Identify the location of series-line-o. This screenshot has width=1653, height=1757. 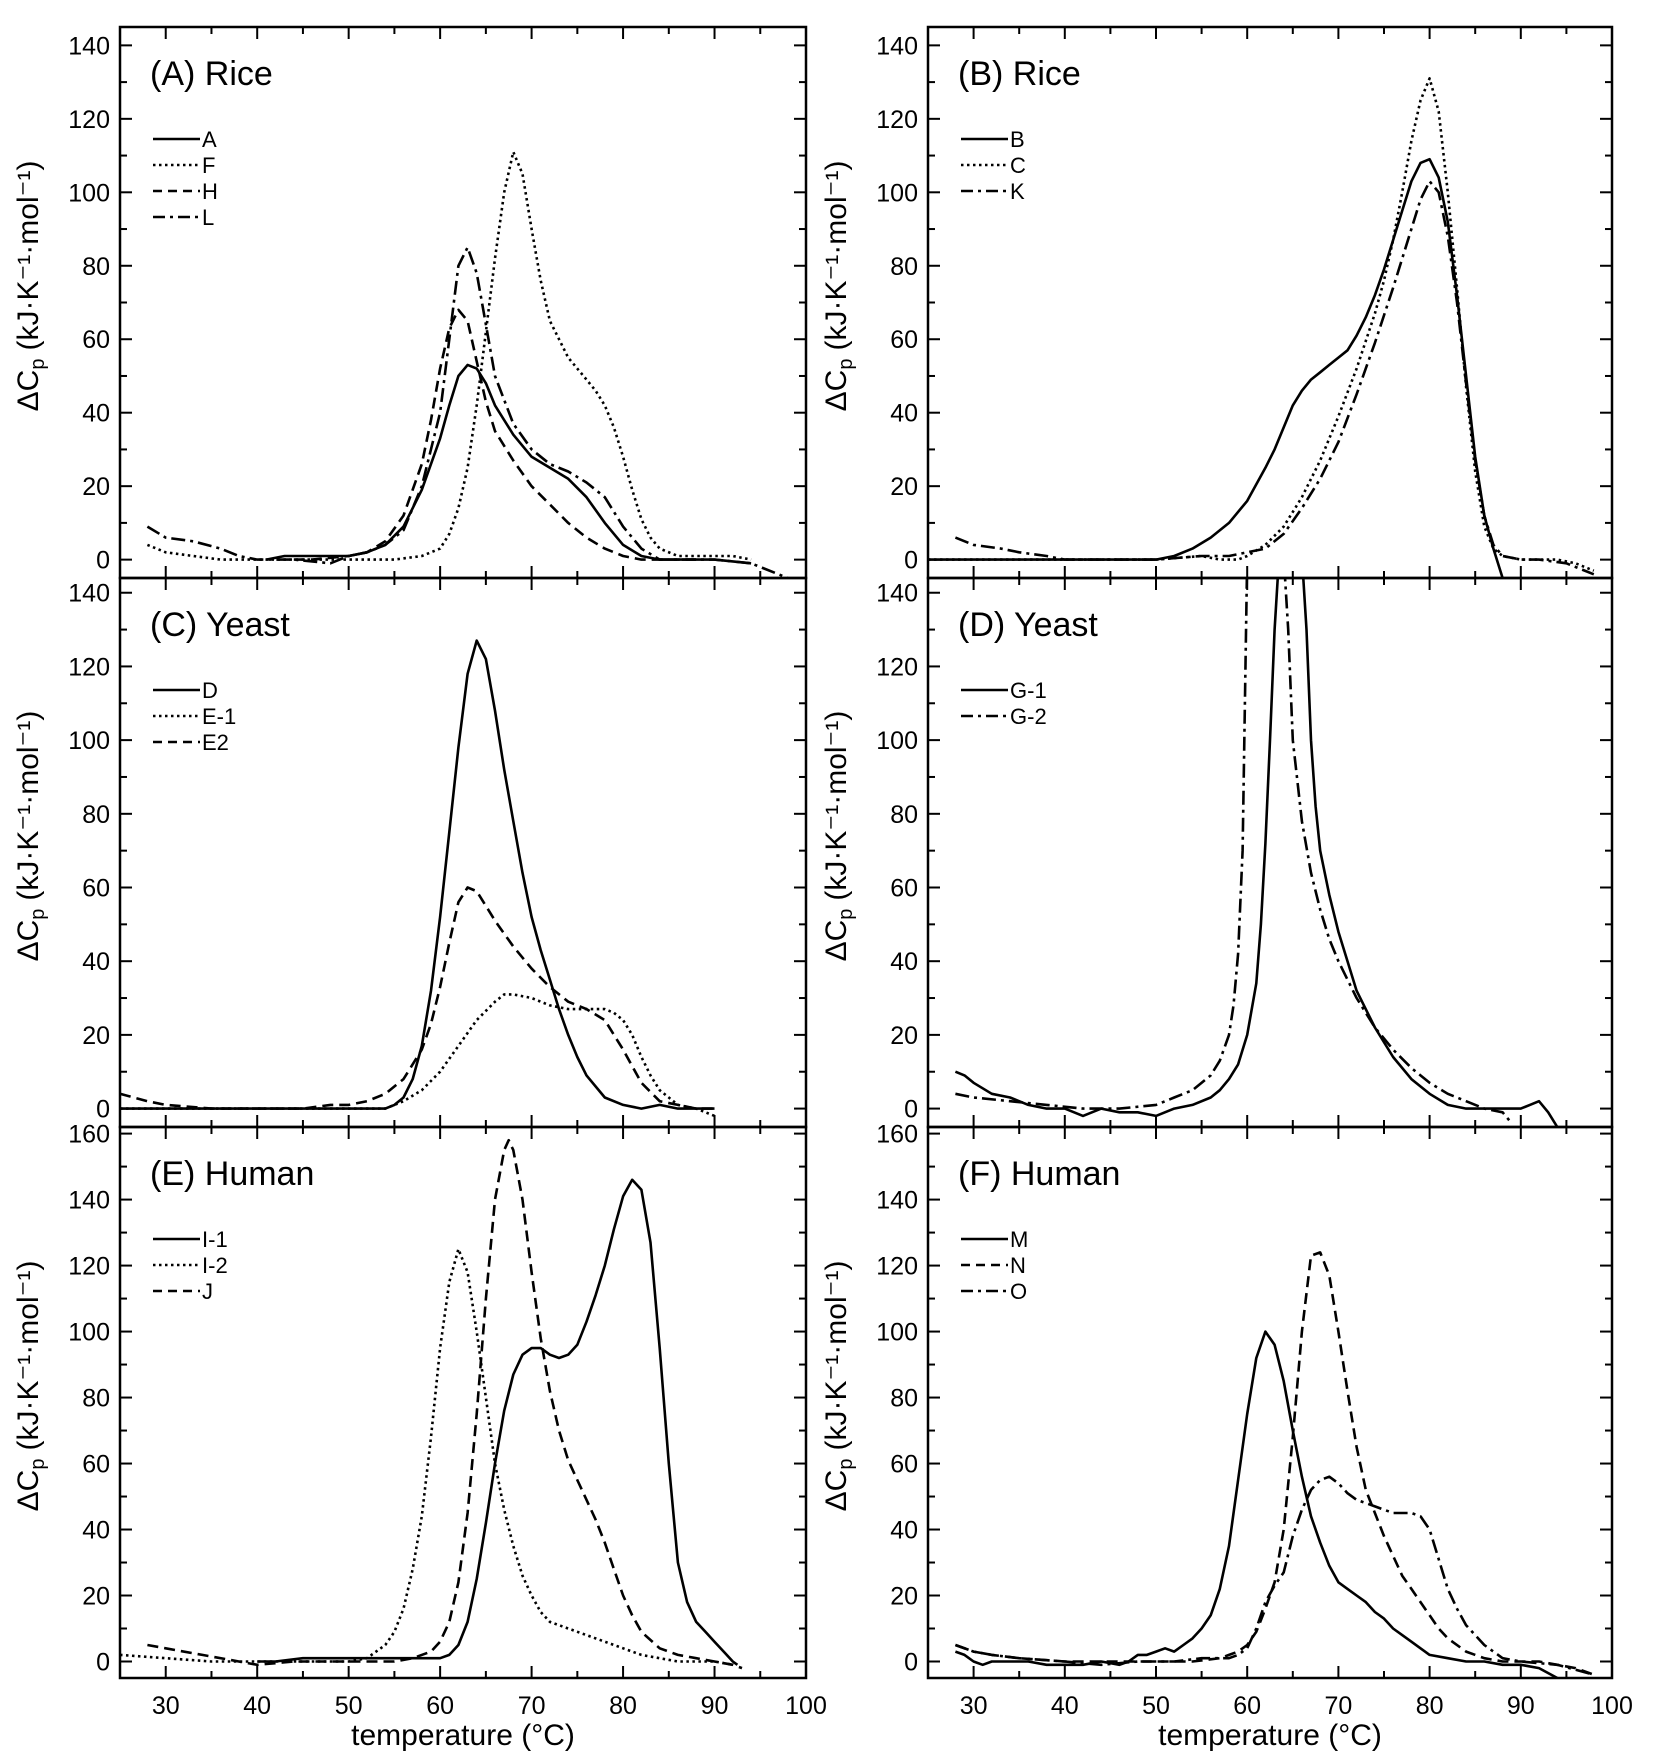
(1274, 1575).